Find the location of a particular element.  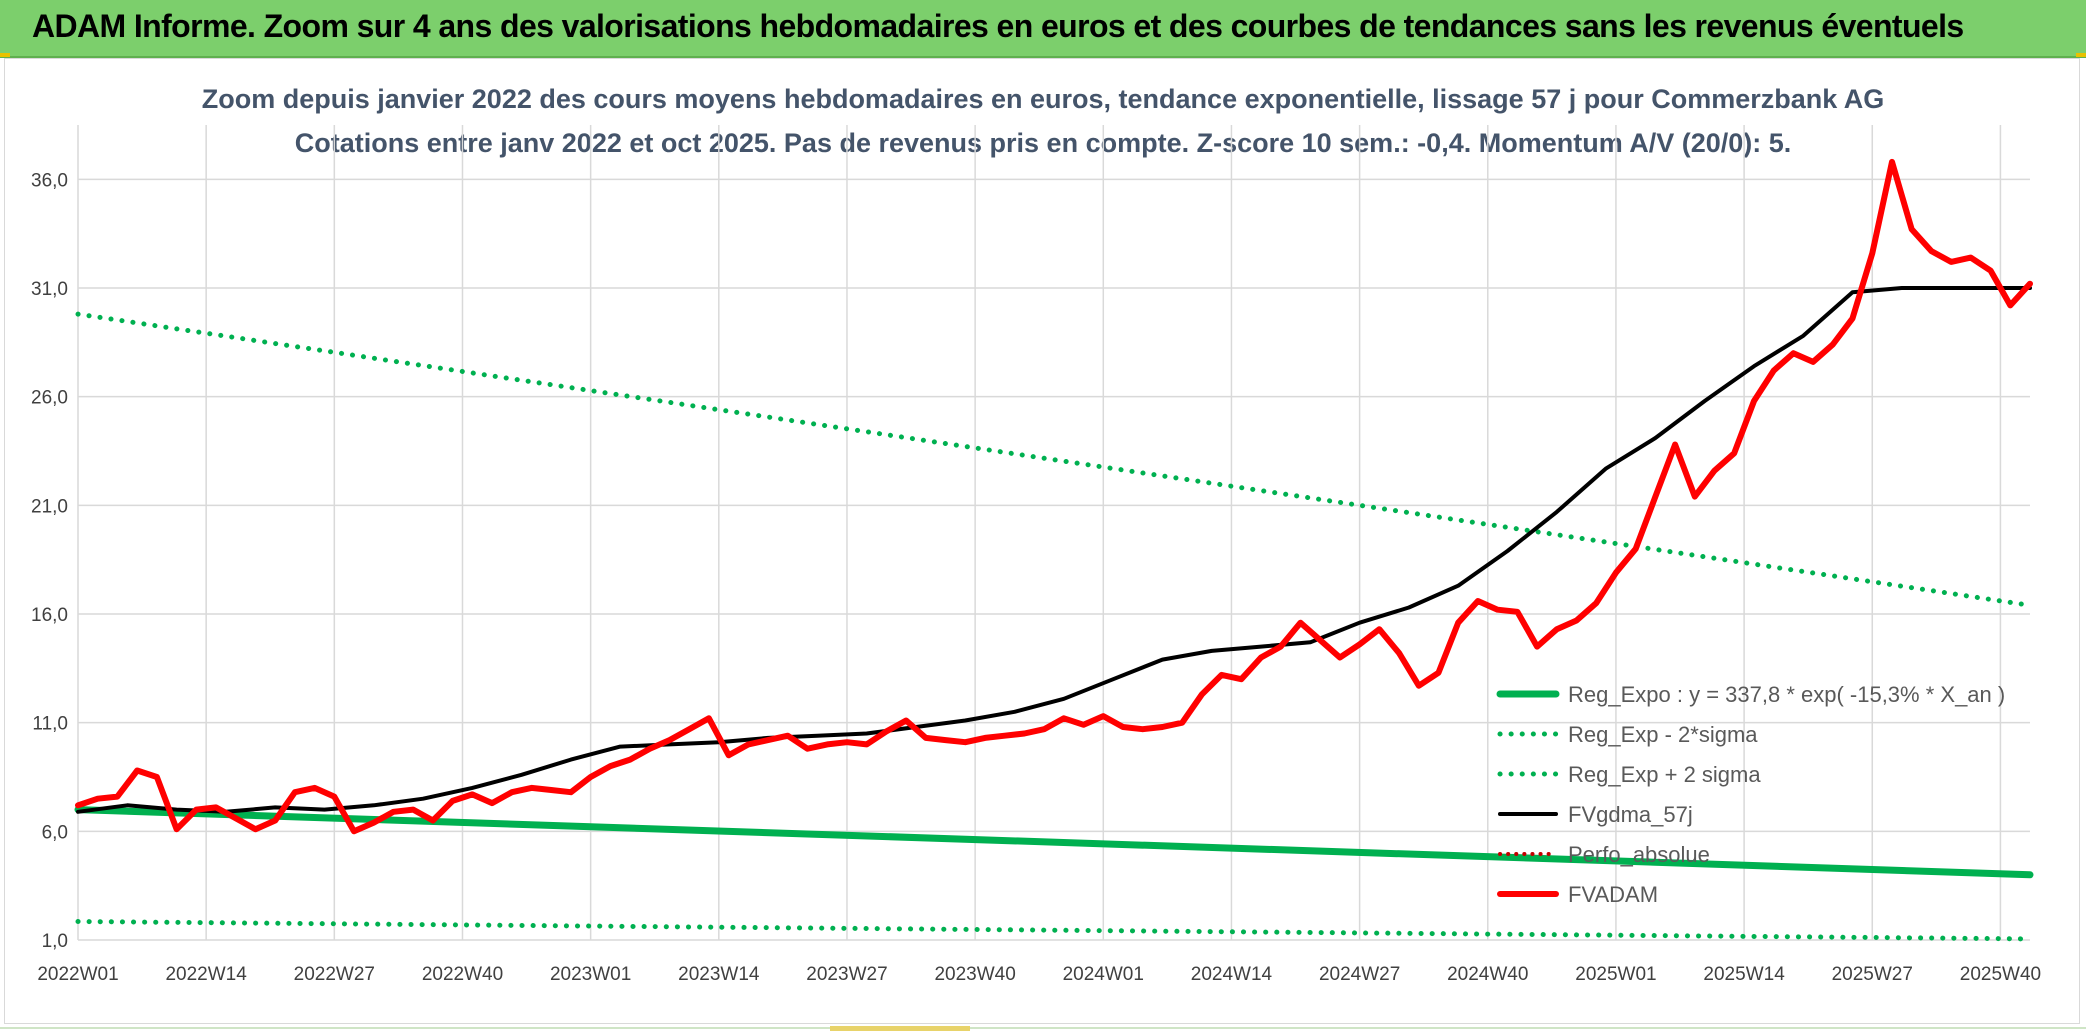

x-tick-label: 2025W40 is located at coordinates (2000, 974).